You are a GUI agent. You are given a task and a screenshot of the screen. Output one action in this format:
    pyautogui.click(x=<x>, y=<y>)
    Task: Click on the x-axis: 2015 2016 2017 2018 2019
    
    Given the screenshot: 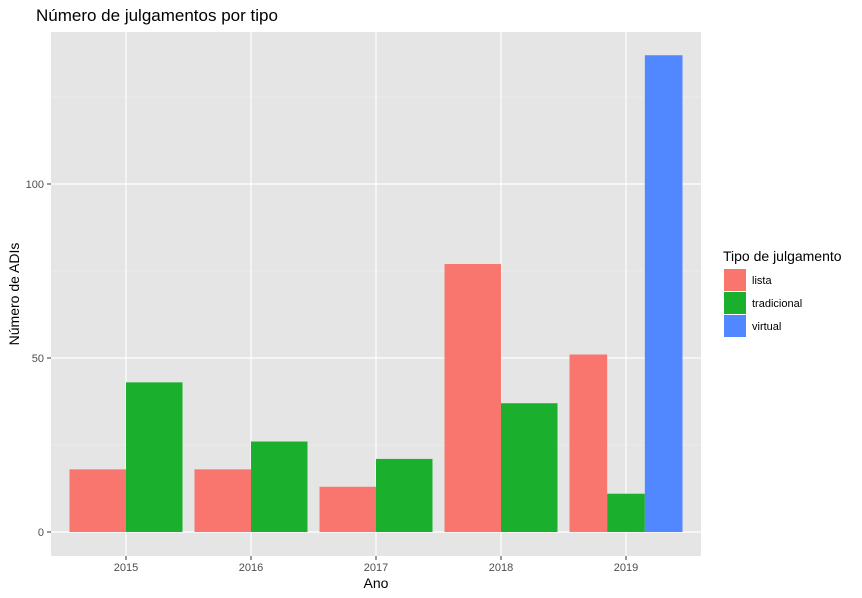 What is the action you would take?
    pyautogui.click(x=376, y=565)
    